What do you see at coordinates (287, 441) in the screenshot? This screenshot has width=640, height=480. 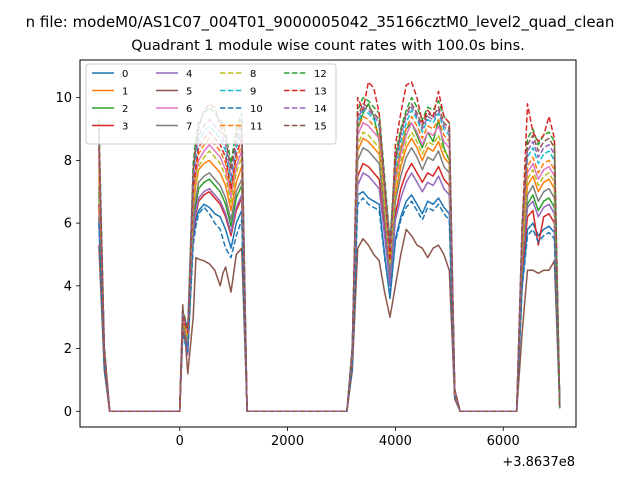 I see `x-tick-label: 2000` at bounding box center [287, 441].